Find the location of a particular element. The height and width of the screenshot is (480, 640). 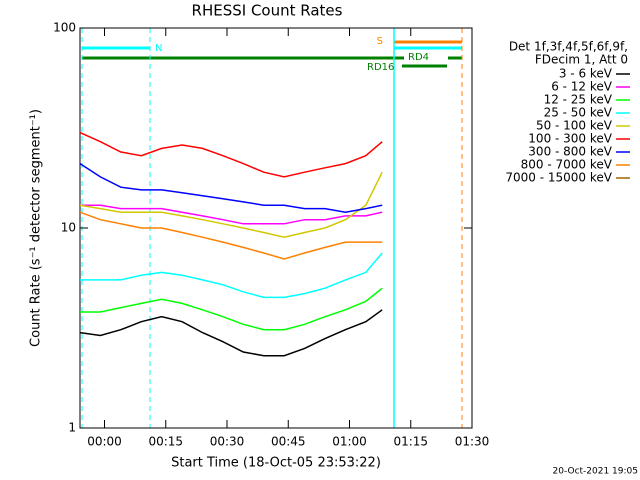

legend-label: 300 - 800 keV is located at coordinates (570, 152).